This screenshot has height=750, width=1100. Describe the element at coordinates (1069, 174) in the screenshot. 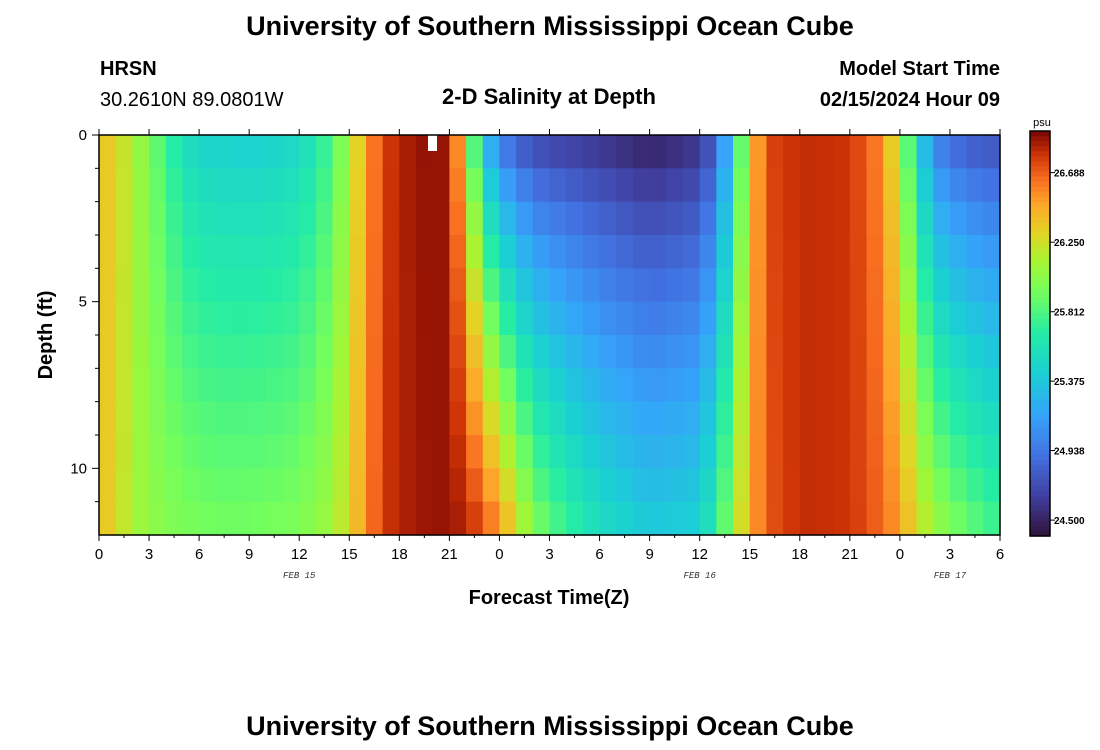

I see `colorbar-tick-label: 26.688` at that location.